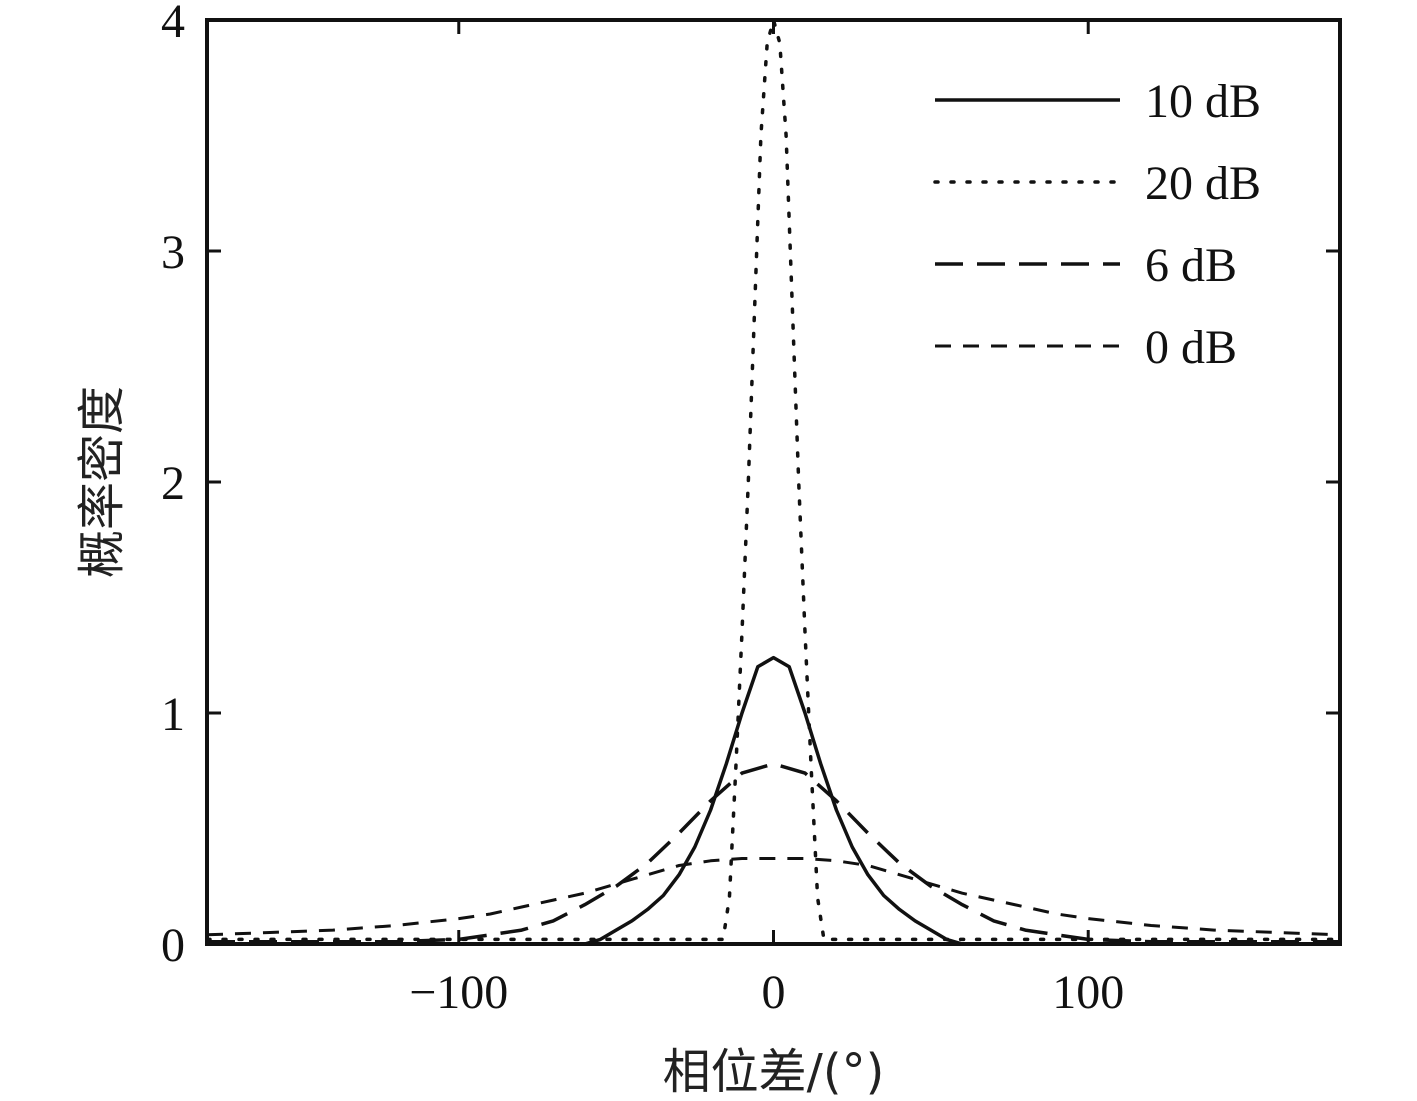 Image resolution: width=1417 pixels, height=1101 pixels. I want to click on y-axis-label: 概率密度, so click(102, 482).